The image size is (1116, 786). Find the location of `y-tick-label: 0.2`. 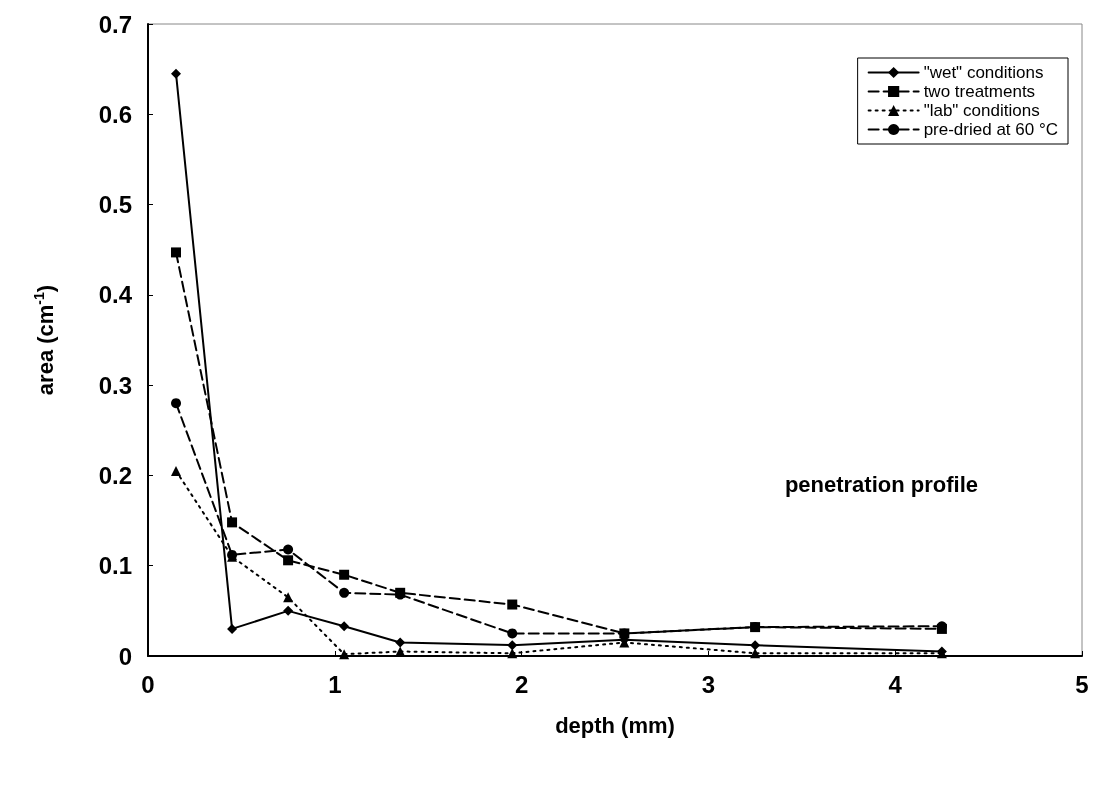

y-tick-label: 0.2 is located at coordinates (115, 475).